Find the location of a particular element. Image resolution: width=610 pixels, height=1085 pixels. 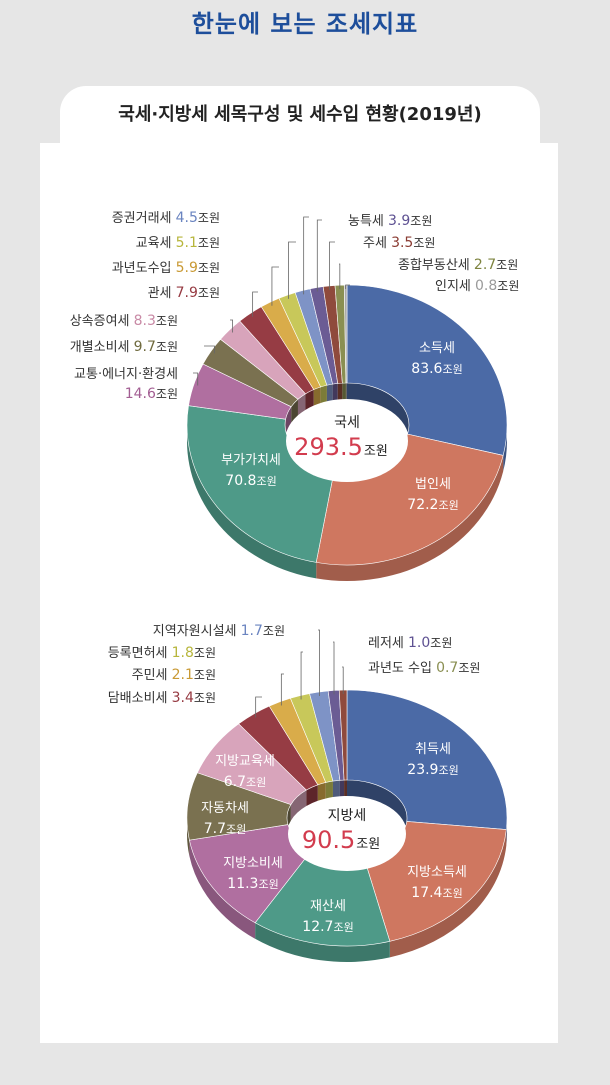

center-total: 90.5조원 is located at coordinates (341, 840).